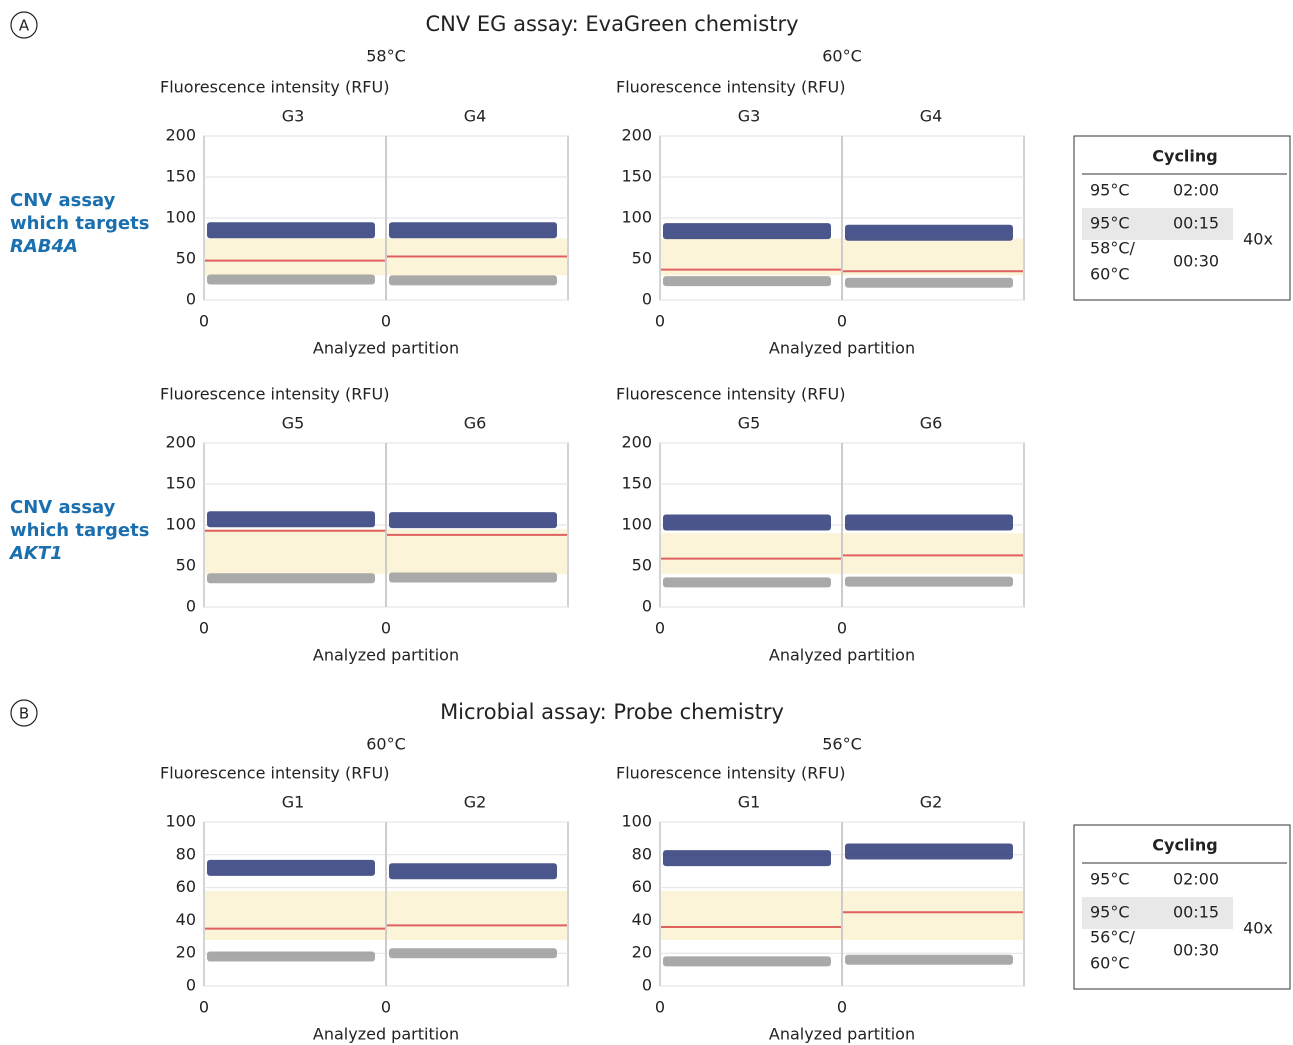 This screenshot has height=1045, width=1293. I want to click on cycling-highlight, so click(1157, 913).